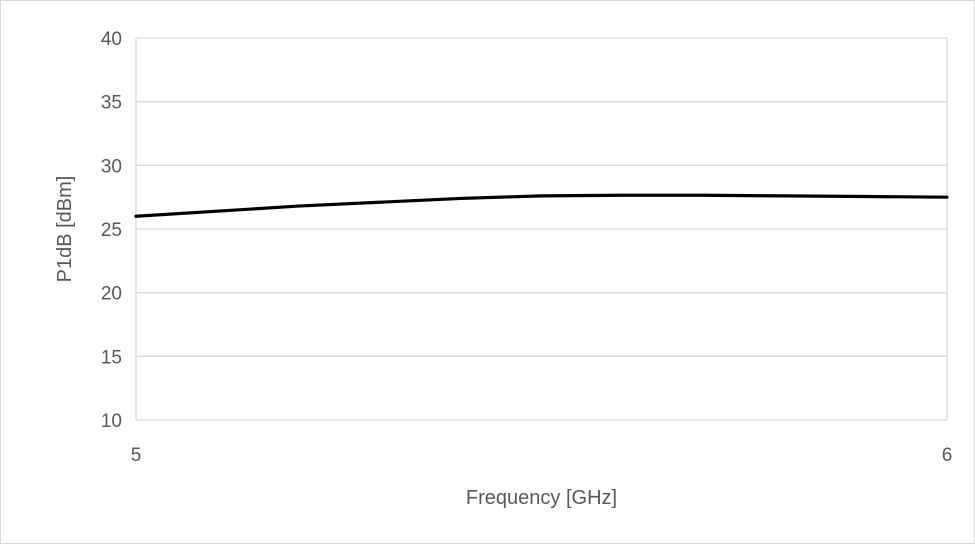 Image resolution: width=975 pixels, height=544 pixels. I want to click on series-line, so click(541, 205).